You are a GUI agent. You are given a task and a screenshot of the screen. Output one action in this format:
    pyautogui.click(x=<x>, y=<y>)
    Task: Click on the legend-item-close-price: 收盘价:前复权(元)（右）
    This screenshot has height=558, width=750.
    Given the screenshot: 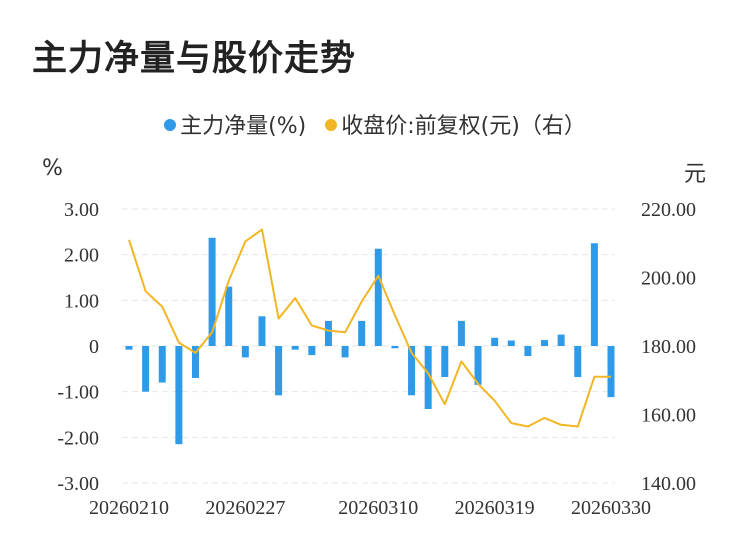 What is the action you would take?
    pyautogui.click(x=455, y=124)
    